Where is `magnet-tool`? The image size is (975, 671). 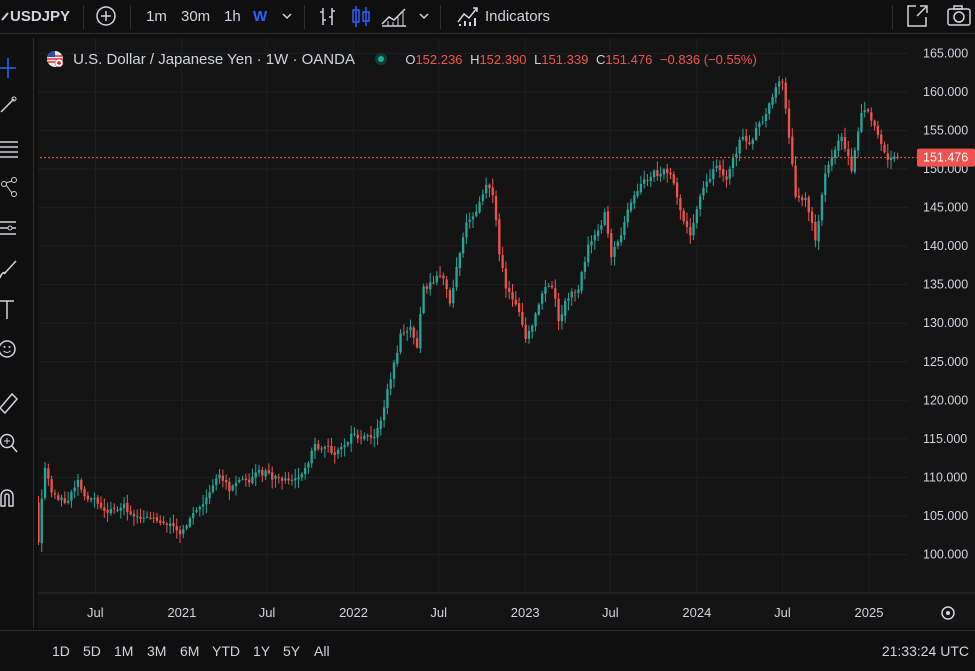 magnet-tool is located at coordinates (11, 498).